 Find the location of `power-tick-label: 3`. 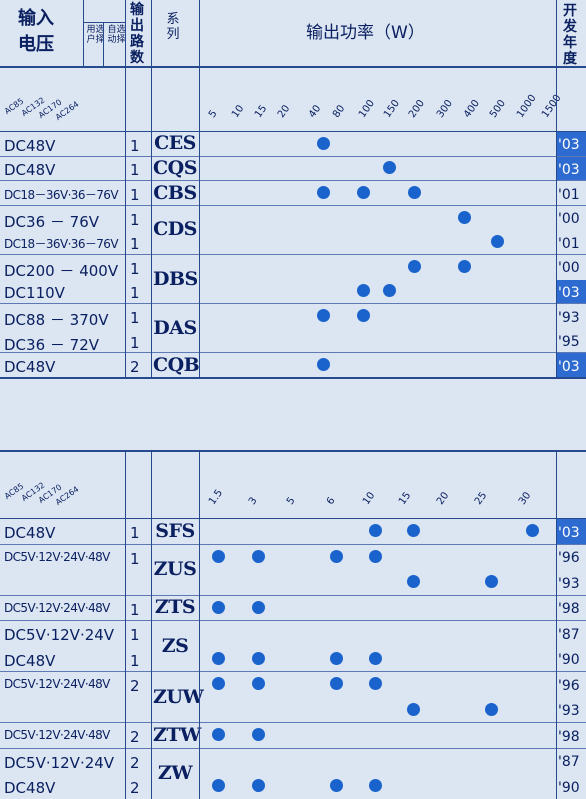

power-tick-label: 3 is located at coordinates (253, 501).